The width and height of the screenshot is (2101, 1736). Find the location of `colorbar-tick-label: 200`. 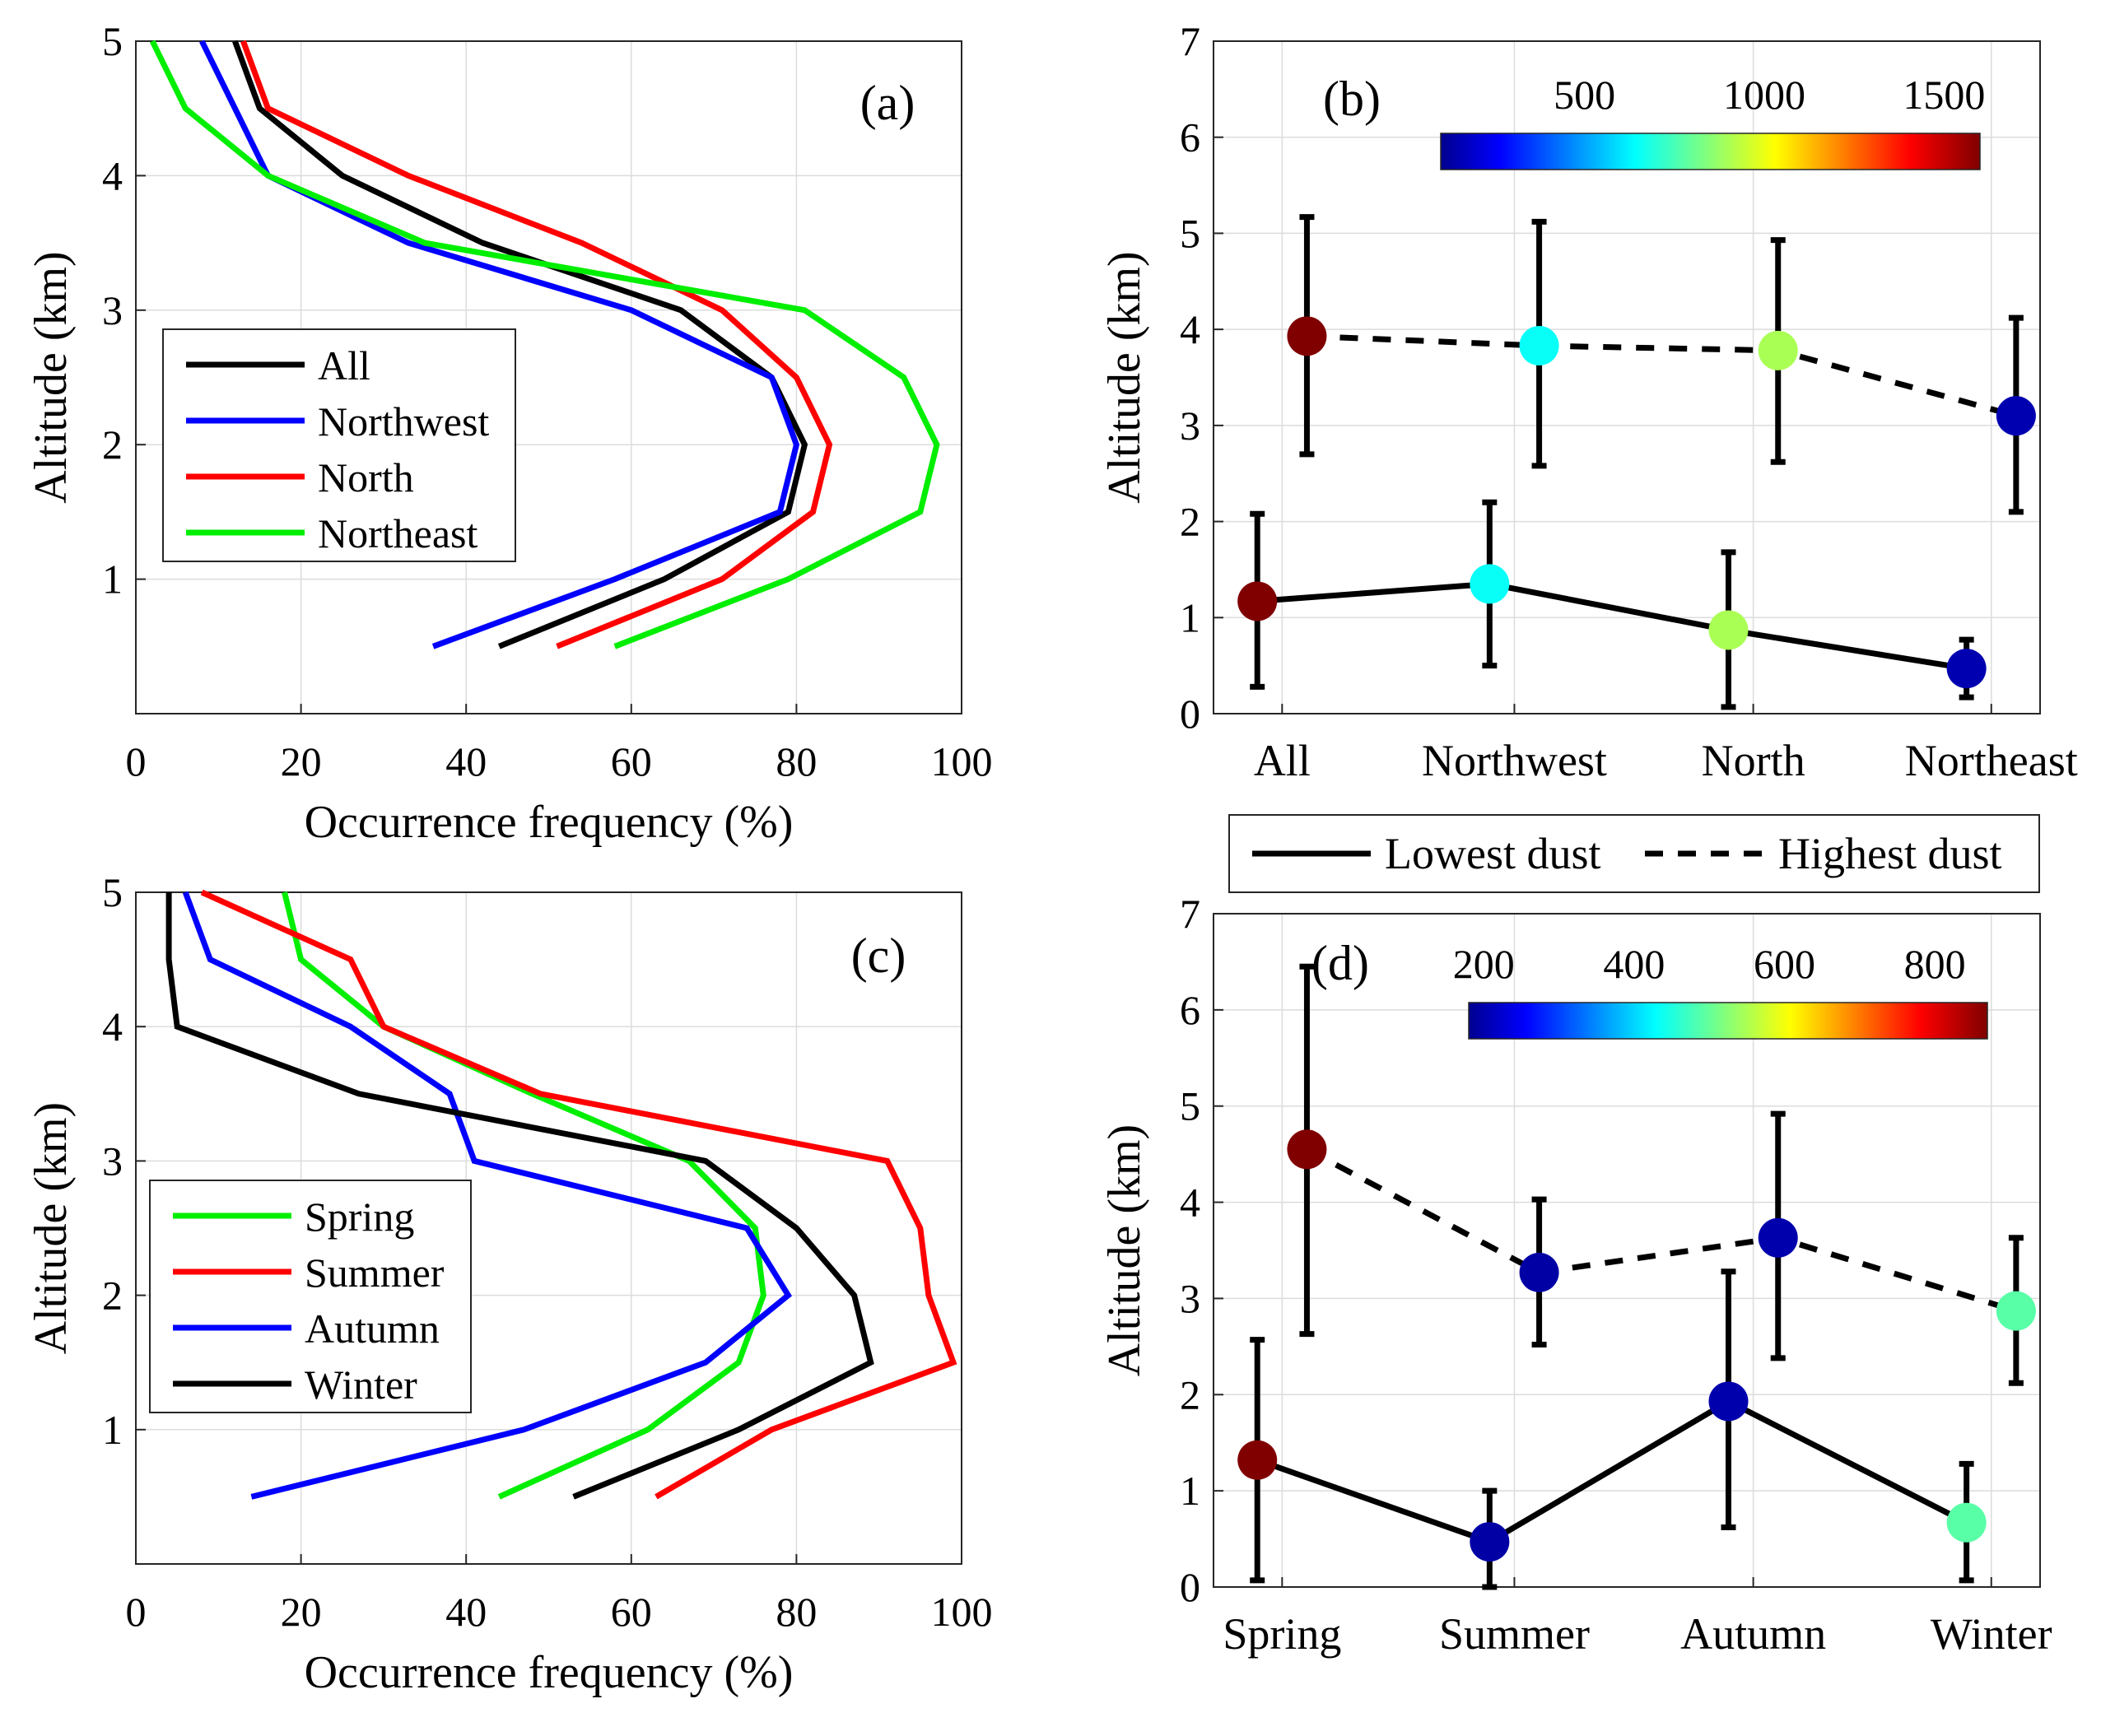

colorbar-tick-label: 200 is located at coordinates (1484, 964).